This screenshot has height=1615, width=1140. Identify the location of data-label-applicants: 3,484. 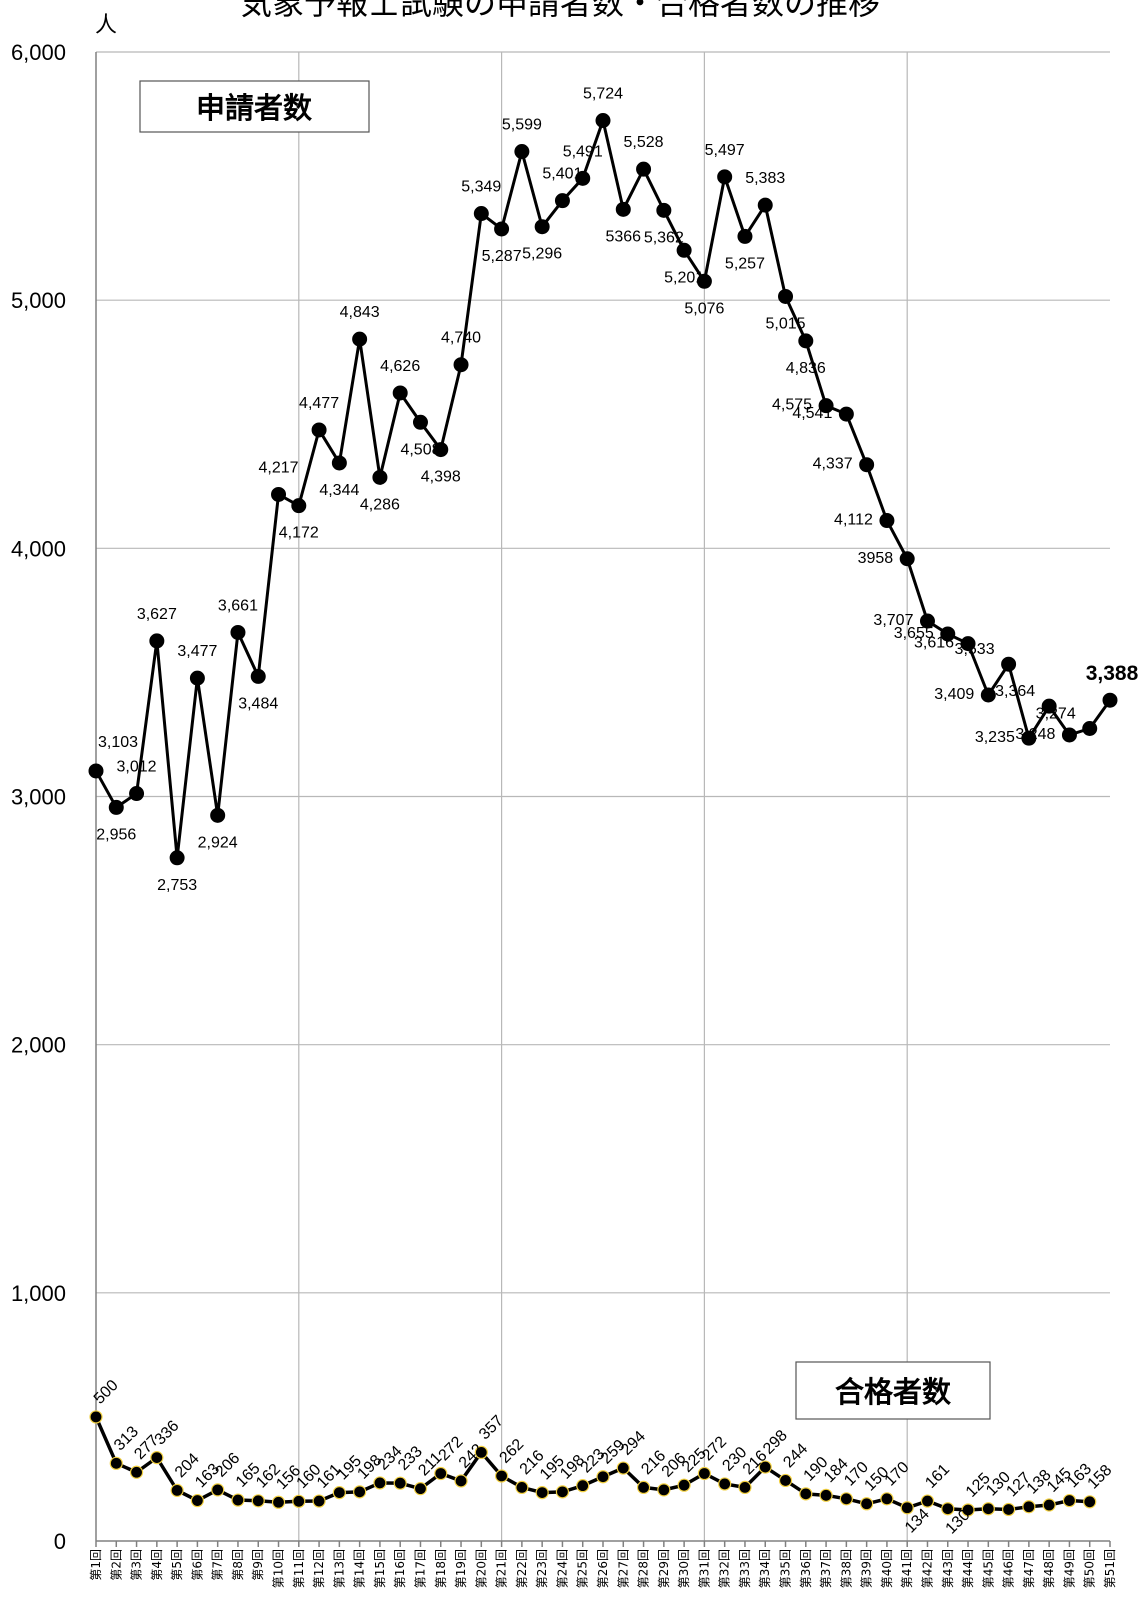
(258, 703).